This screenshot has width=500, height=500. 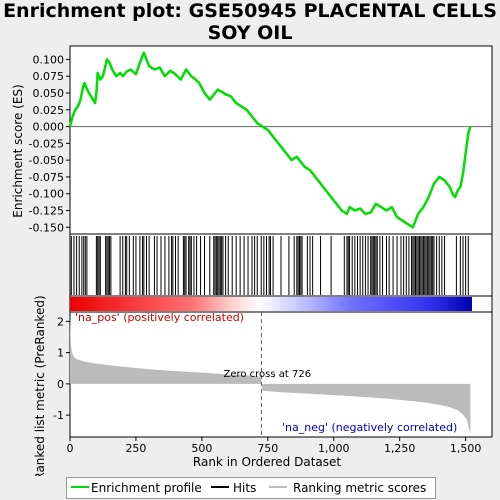 I want to click on es-y-label: Enrichment score (ES), so click(x=18, y=150).